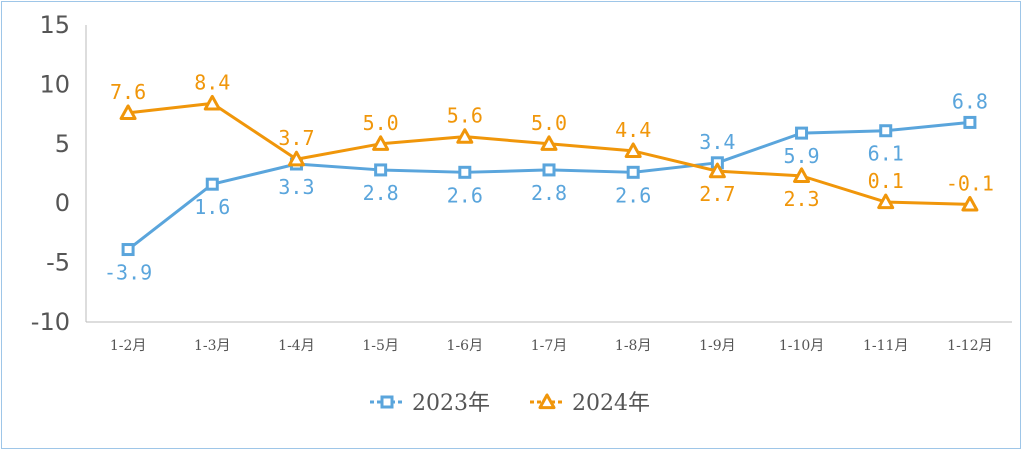 This screenshot has height=452, width=1024. What do you see at coordinates (969, 346) in the screenshot?
I see `x-tick-label: 1-12月` at bounding box center [969, 346].